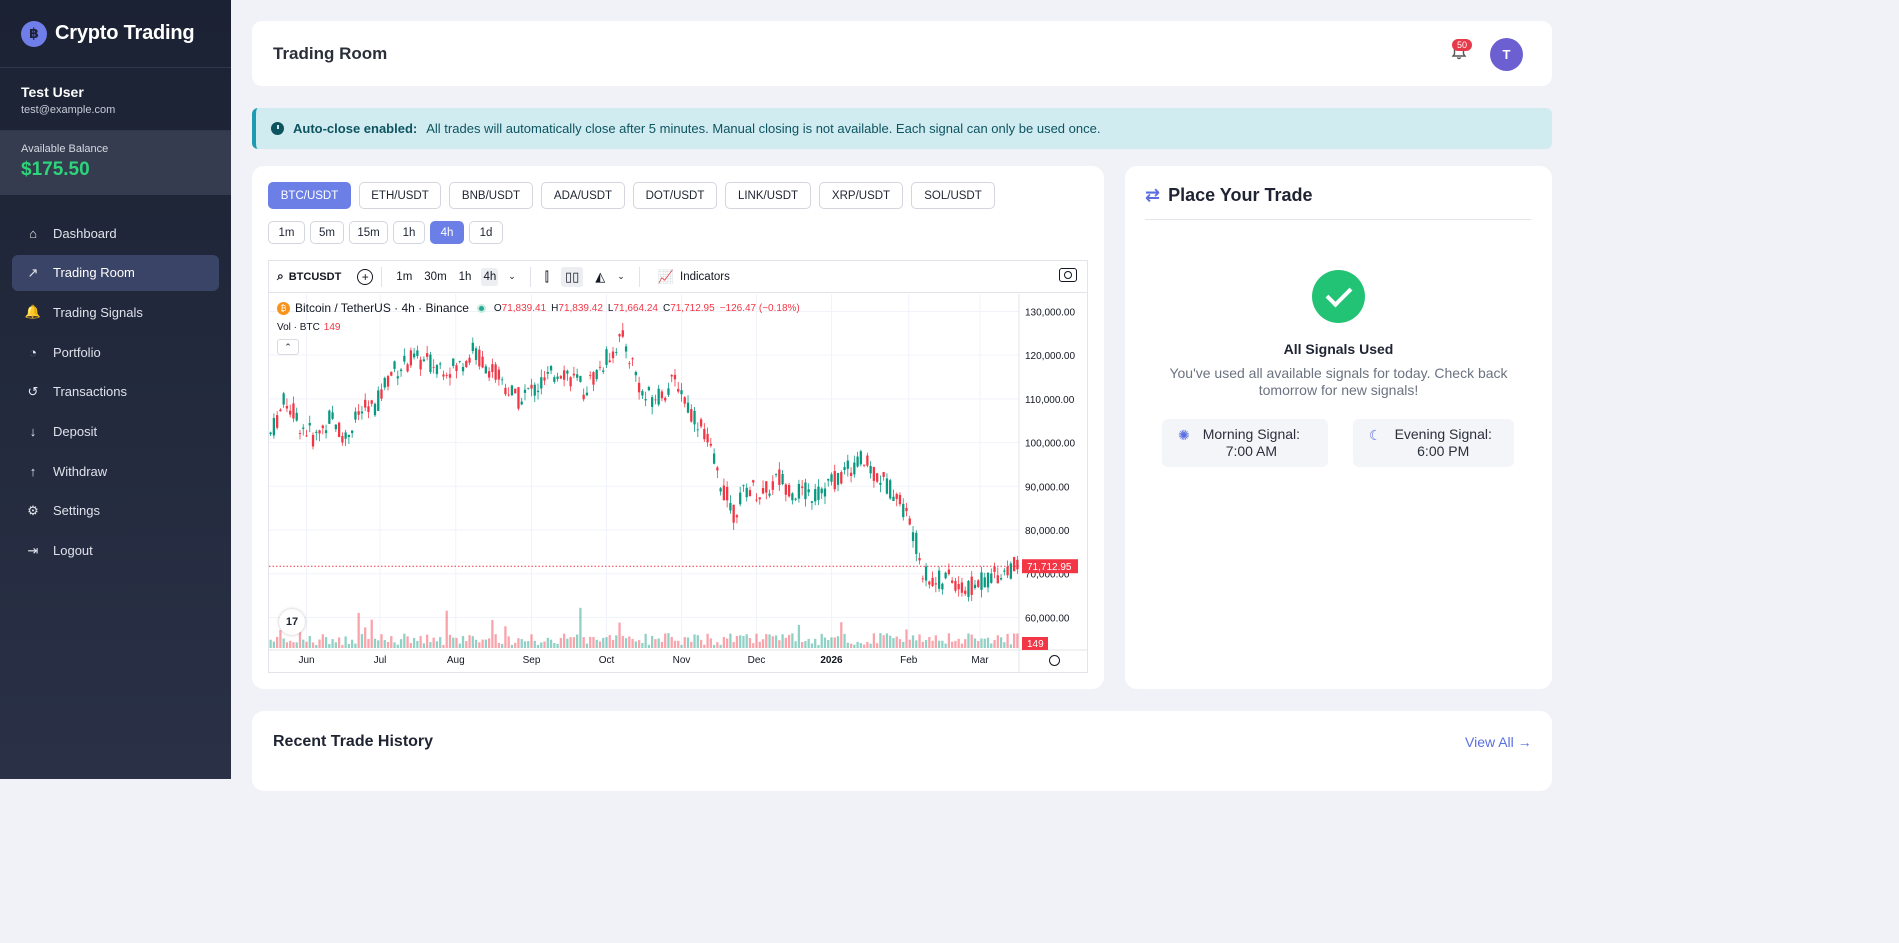 The width and height of the screenshot is (1899, 943). What do you see at coordinates (546, 276) in the screenshot?
I see `bar-chart-style-icon: ⫿` at bounding box center [546, 276].